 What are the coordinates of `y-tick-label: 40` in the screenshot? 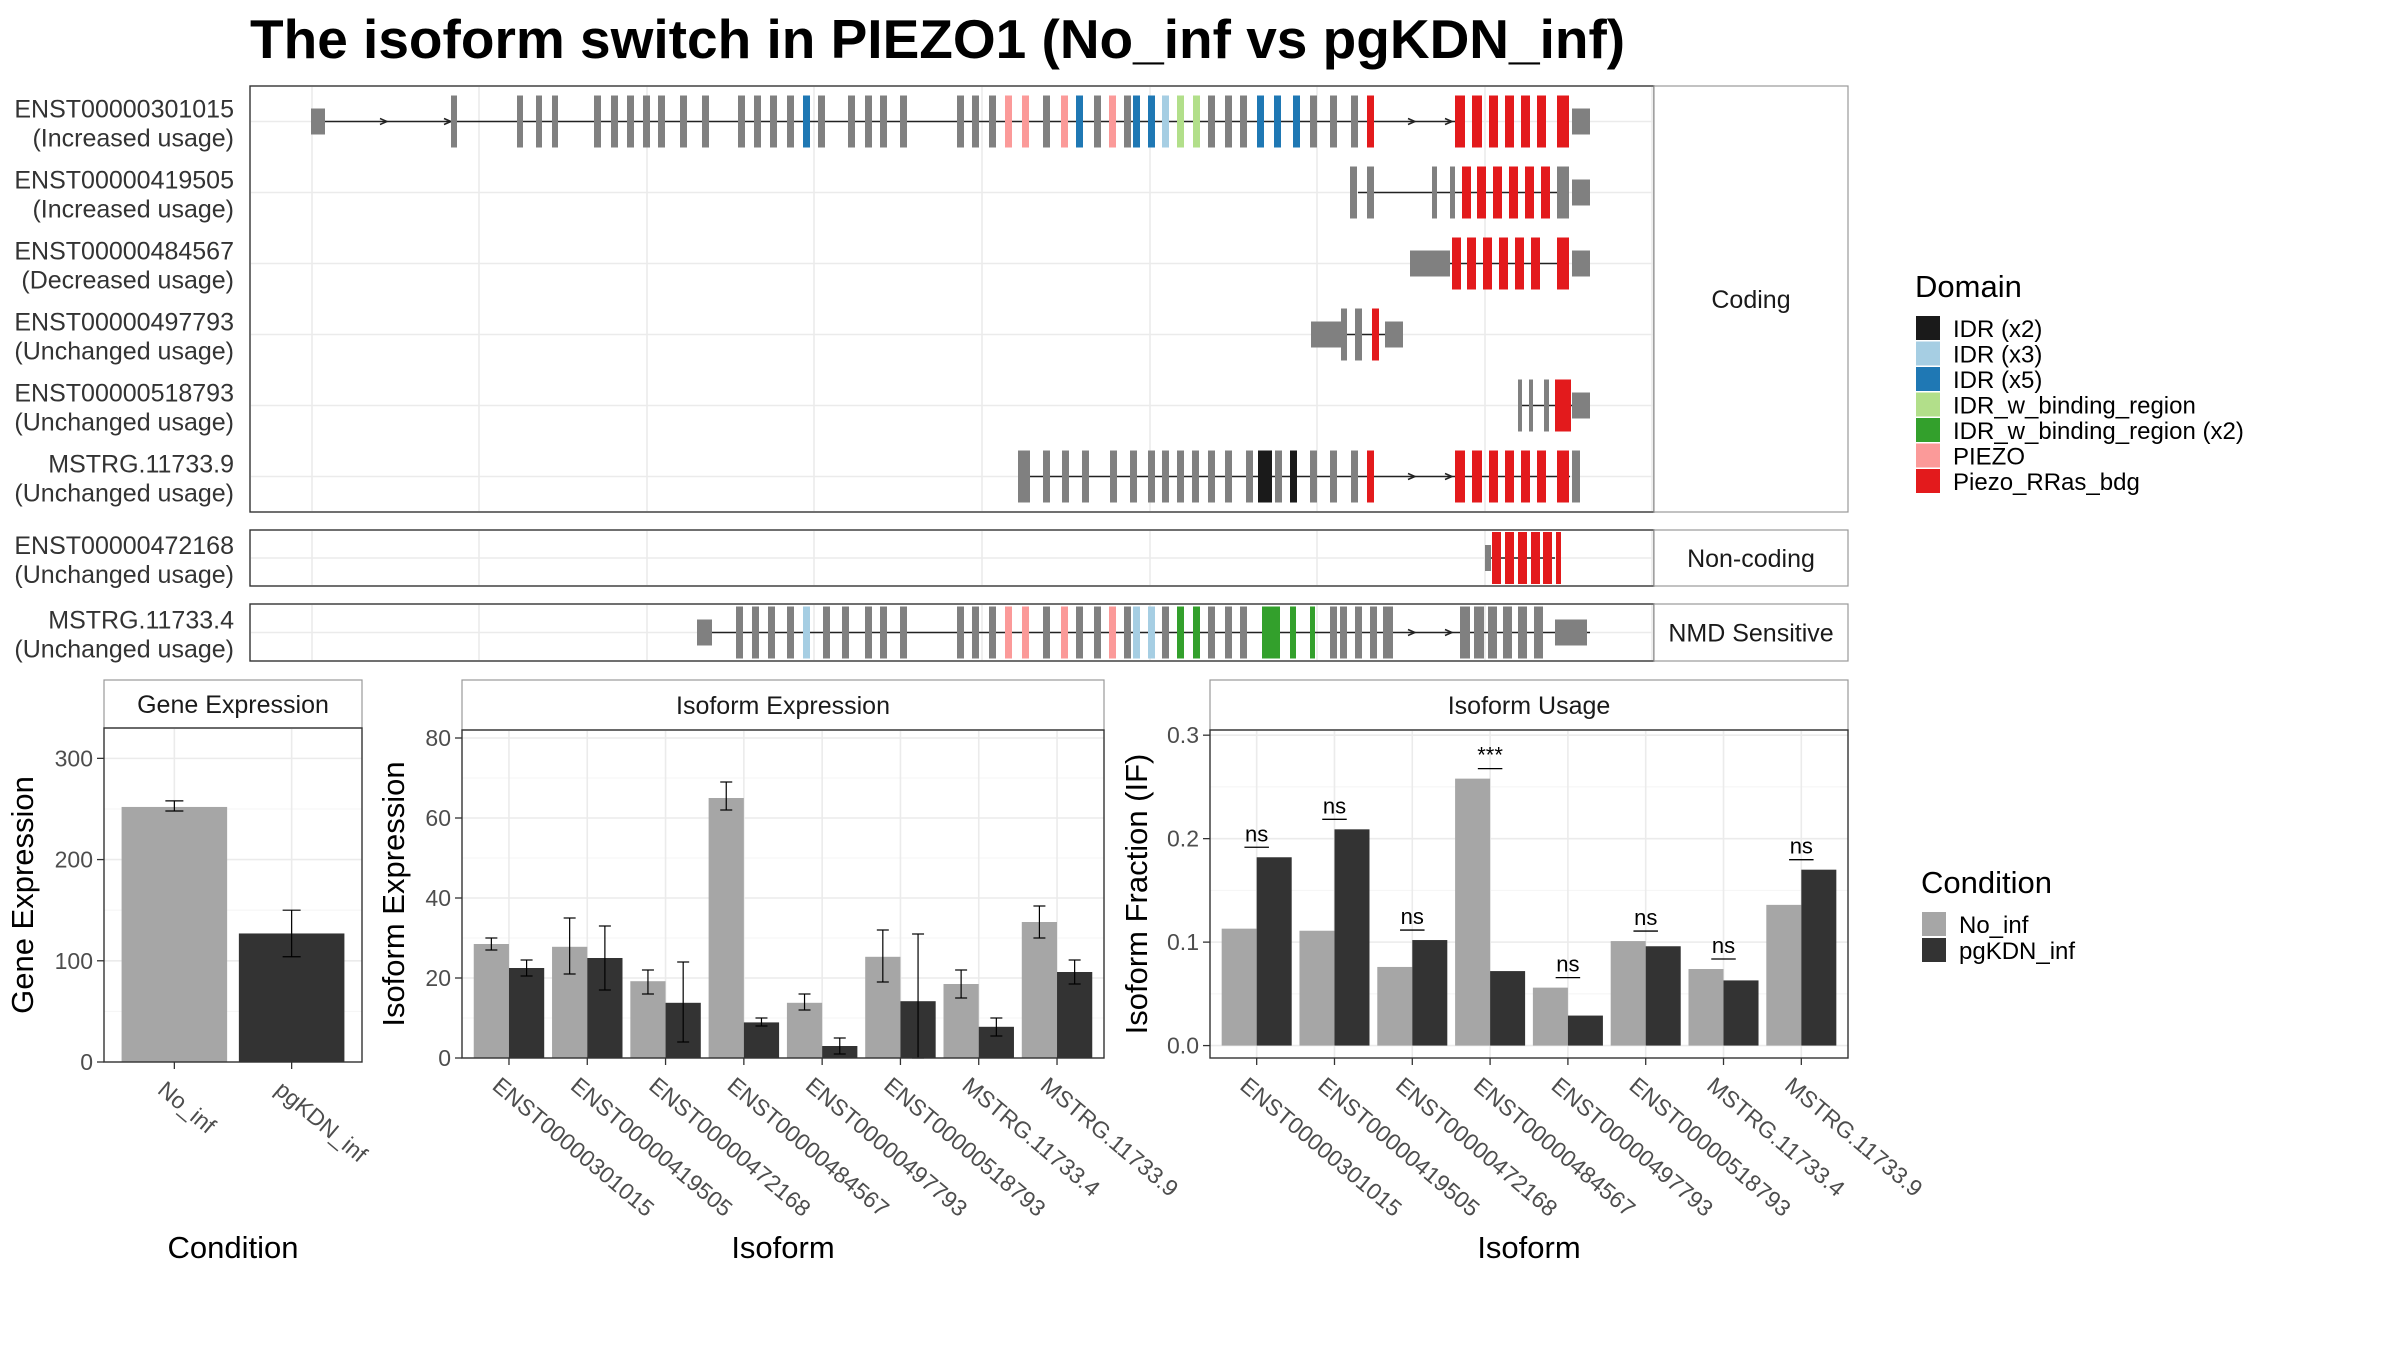 It's located at (438, 898).